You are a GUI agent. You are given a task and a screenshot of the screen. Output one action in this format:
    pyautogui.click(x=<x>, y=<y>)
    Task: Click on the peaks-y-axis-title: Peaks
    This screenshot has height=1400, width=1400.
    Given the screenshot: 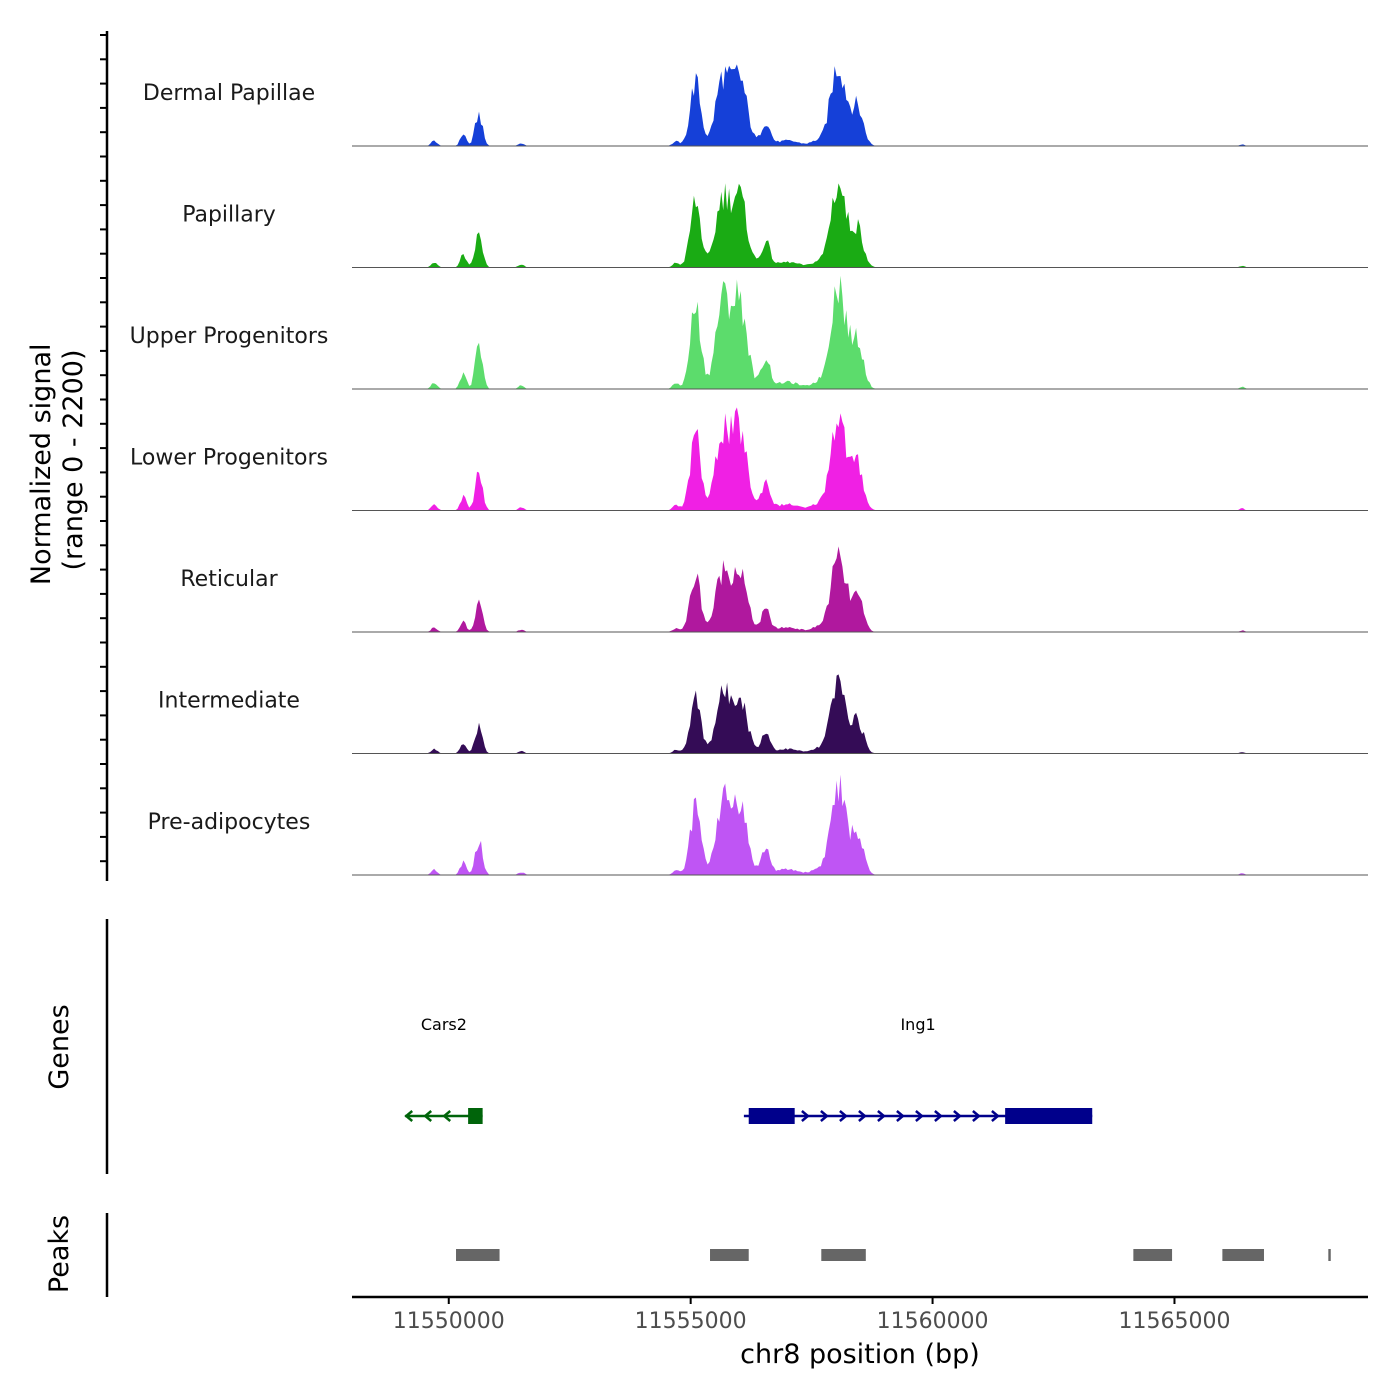 What is the action you would take?
    pyautogui.click(x=59, y=1254)
    